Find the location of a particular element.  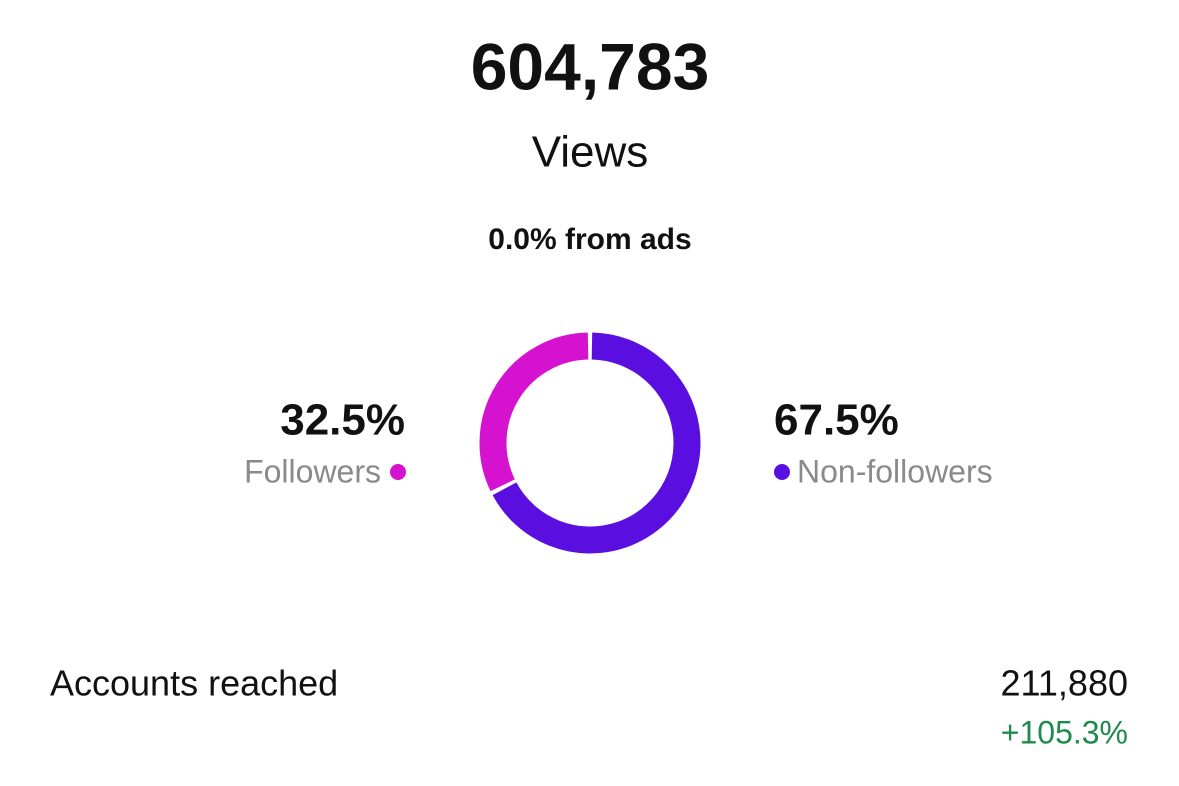

donut-chart is located at coordinates (590, 443).